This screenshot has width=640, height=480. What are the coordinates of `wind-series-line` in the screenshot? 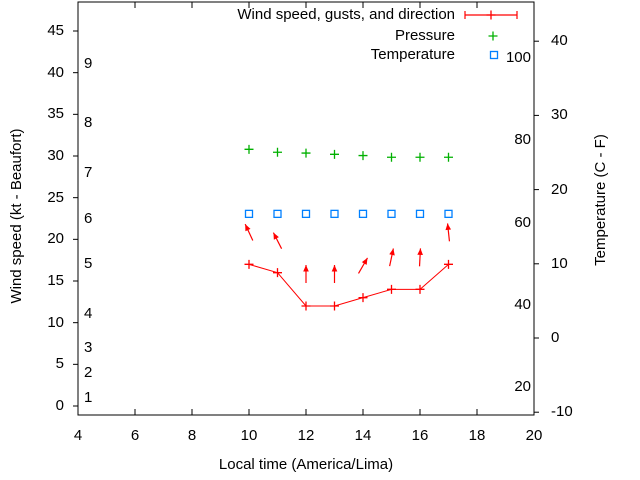 It's located at (348, 285).